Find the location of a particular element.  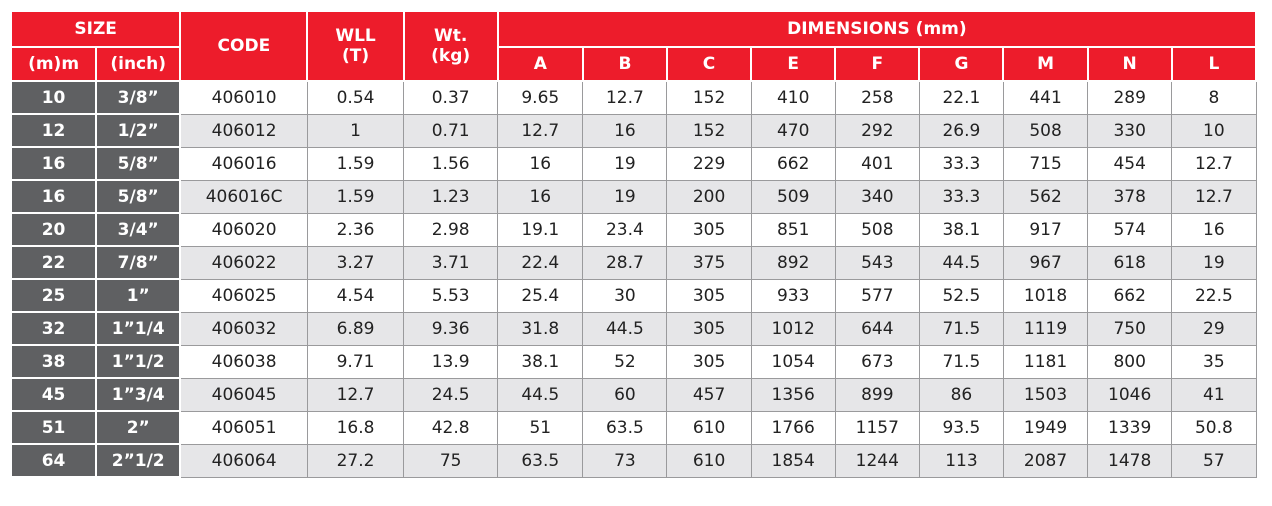

code-cell: 406010 is located at coordinates (243, 97).